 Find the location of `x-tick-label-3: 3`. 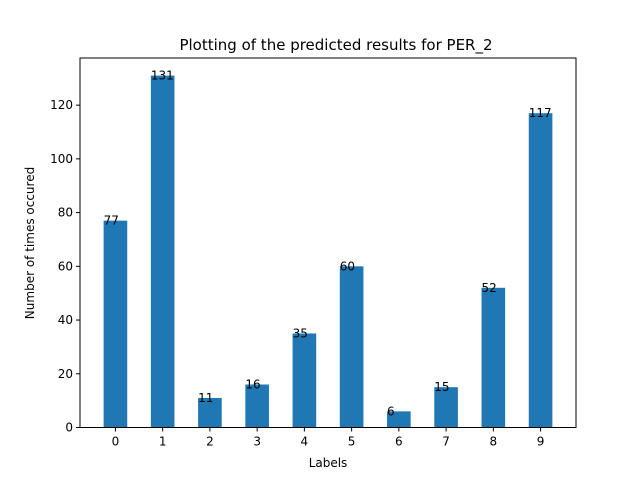

x-tick-label-3: 3 is located at coordinates (257, 442).